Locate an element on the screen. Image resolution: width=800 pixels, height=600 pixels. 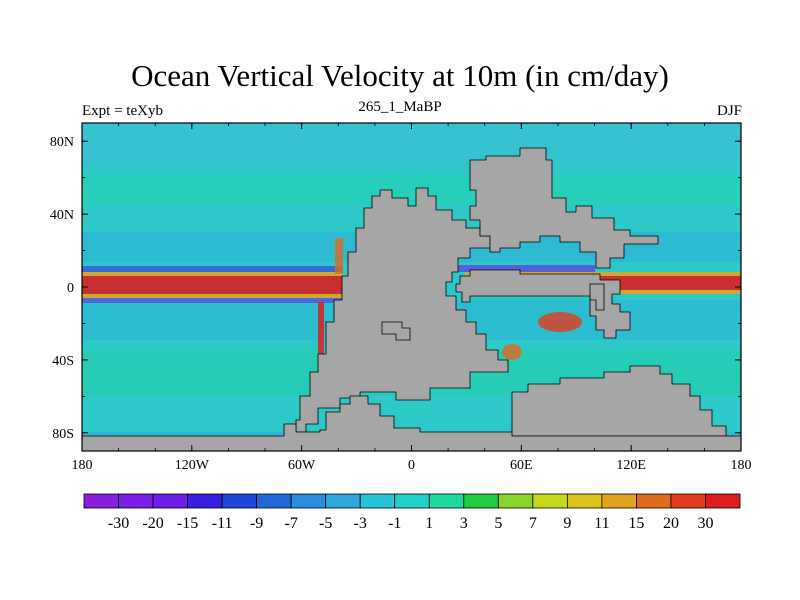
equatorial-edge-north is located at coordinates (212, 274).